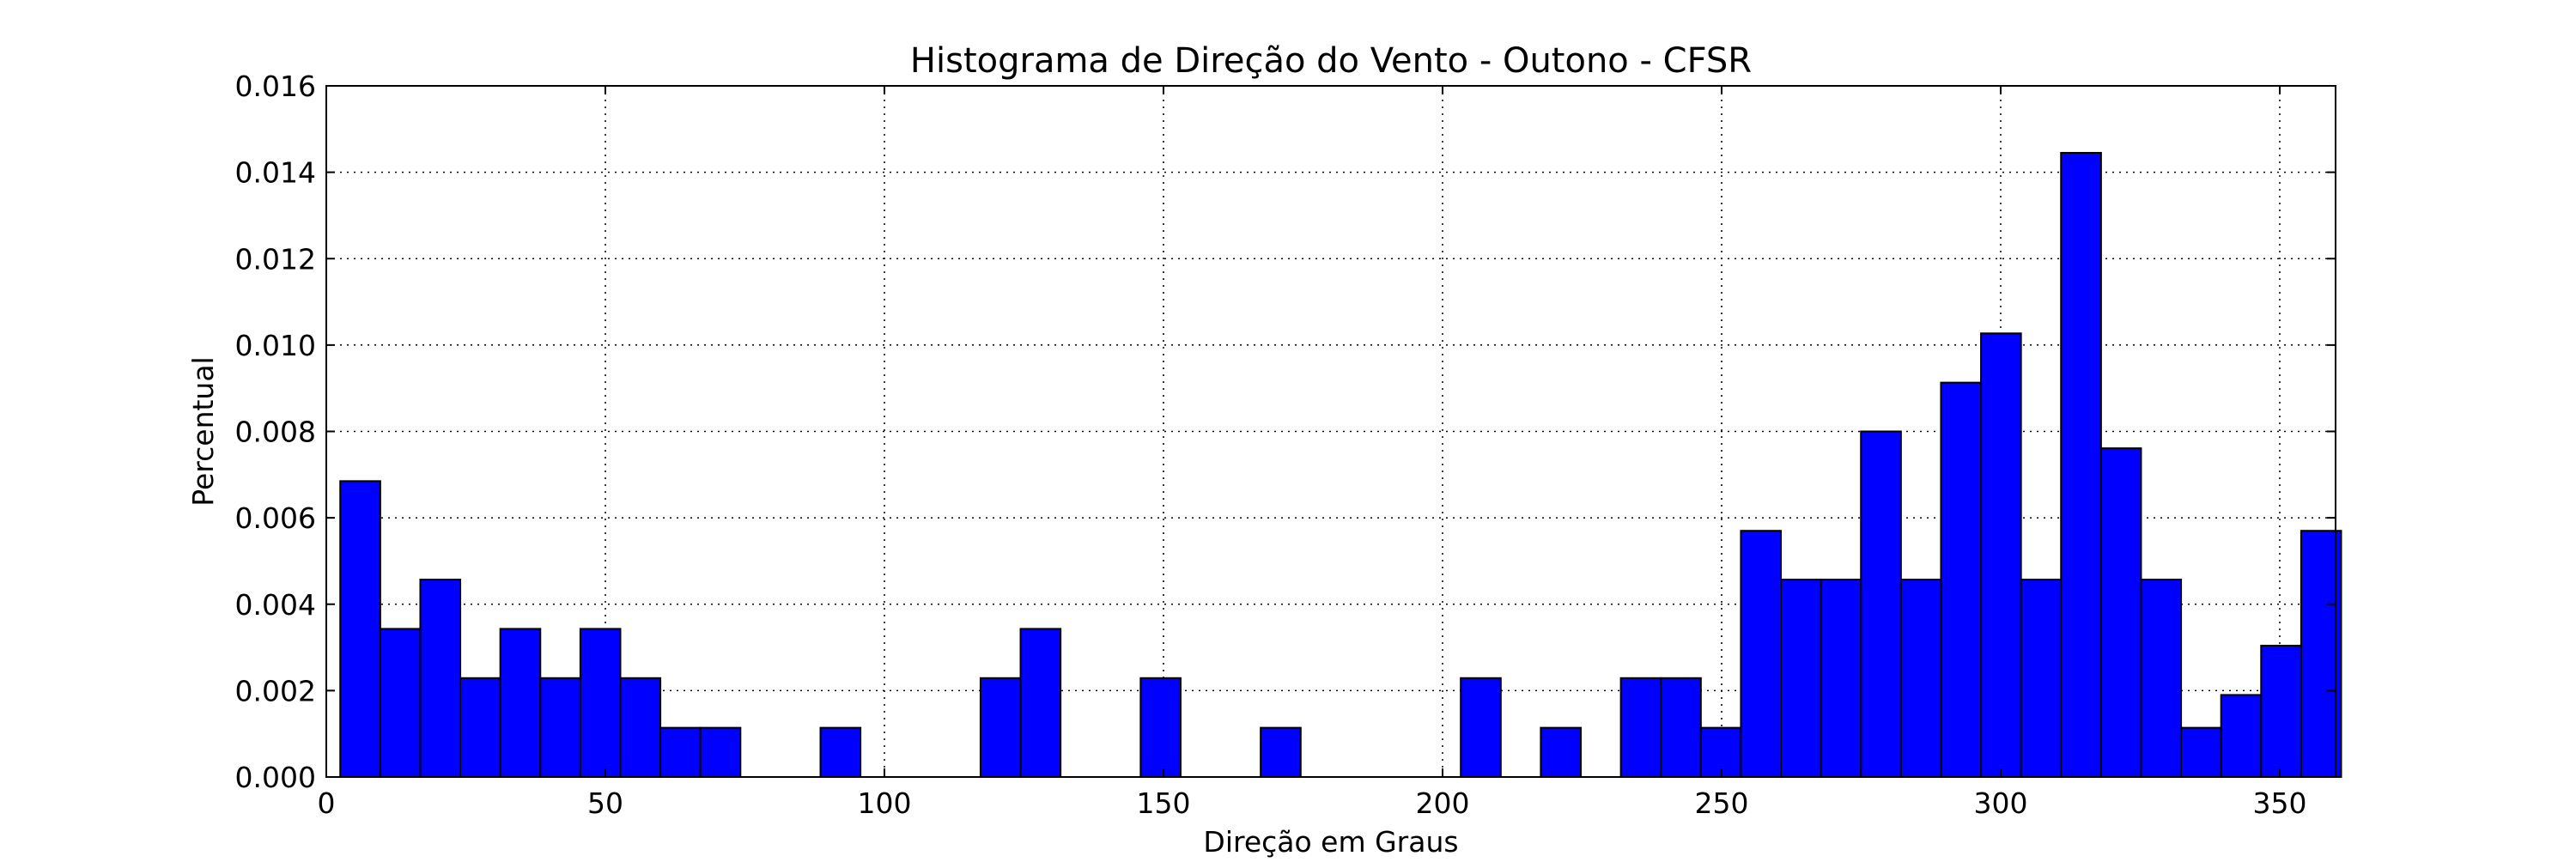 The height and width of the screenshot is (862, 2576). I want to click on x-tick-label: 250, so click(1722, 803).